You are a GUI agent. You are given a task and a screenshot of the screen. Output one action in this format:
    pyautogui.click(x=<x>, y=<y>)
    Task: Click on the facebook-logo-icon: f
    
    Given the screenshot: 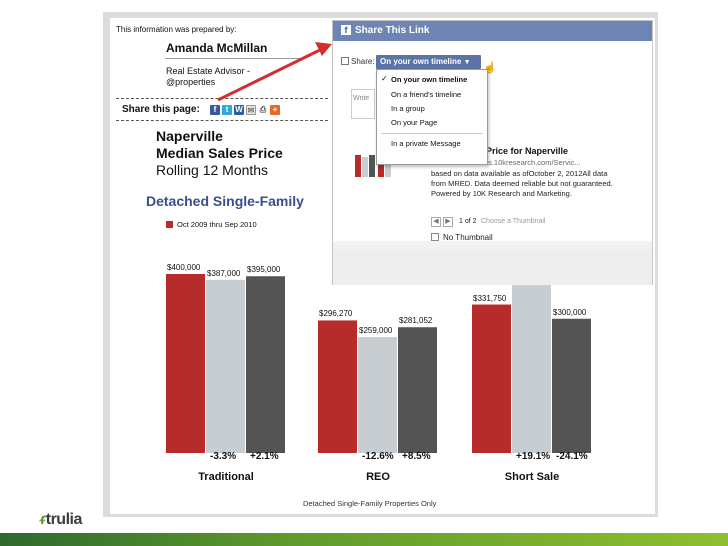 What is the action you would take?
    pyautogui.click(x=346, y=30)
    